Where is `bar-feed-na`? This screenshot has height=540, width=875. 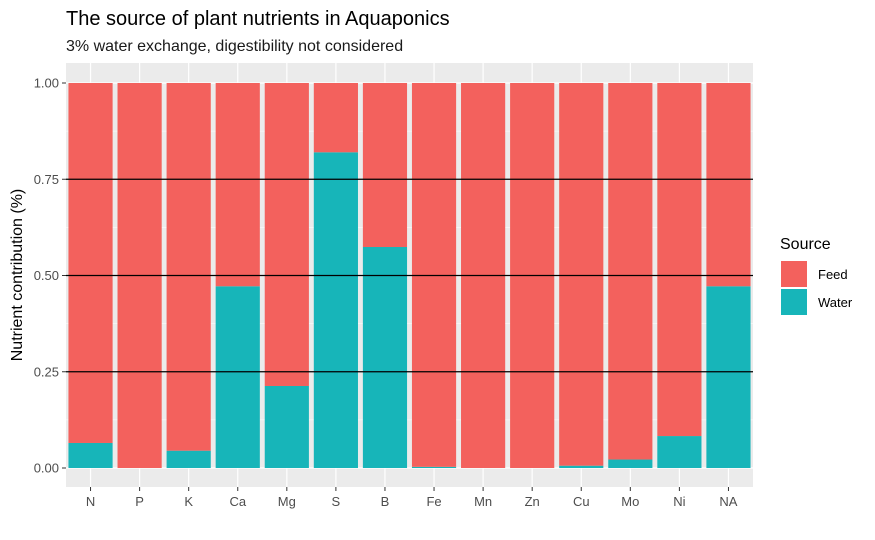
bar-feed-na is located at coordinates (728, 185).